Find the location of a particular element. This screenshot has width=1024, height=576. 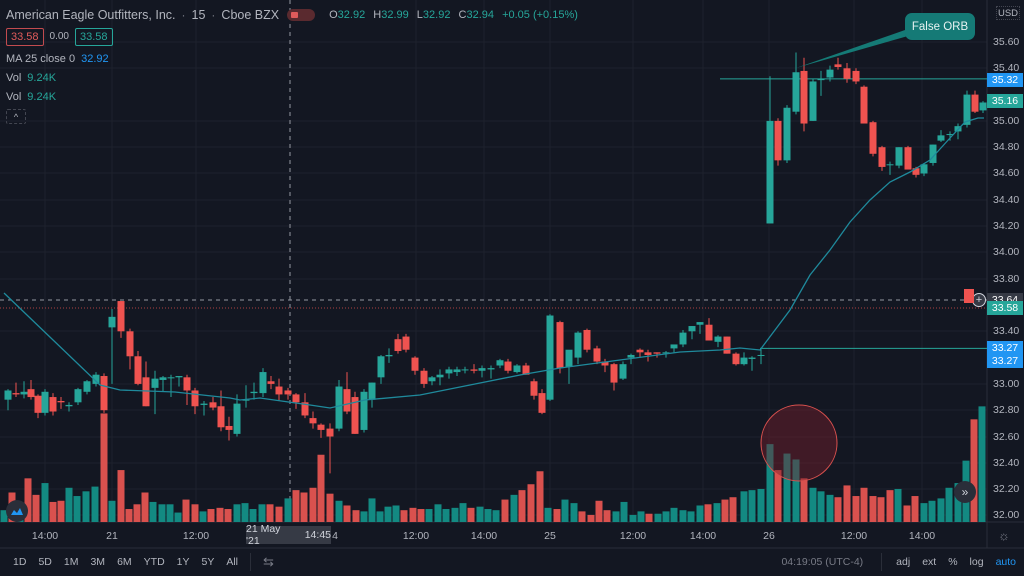

add-alert-plus-icon: + is located at coordinates (979, 300).